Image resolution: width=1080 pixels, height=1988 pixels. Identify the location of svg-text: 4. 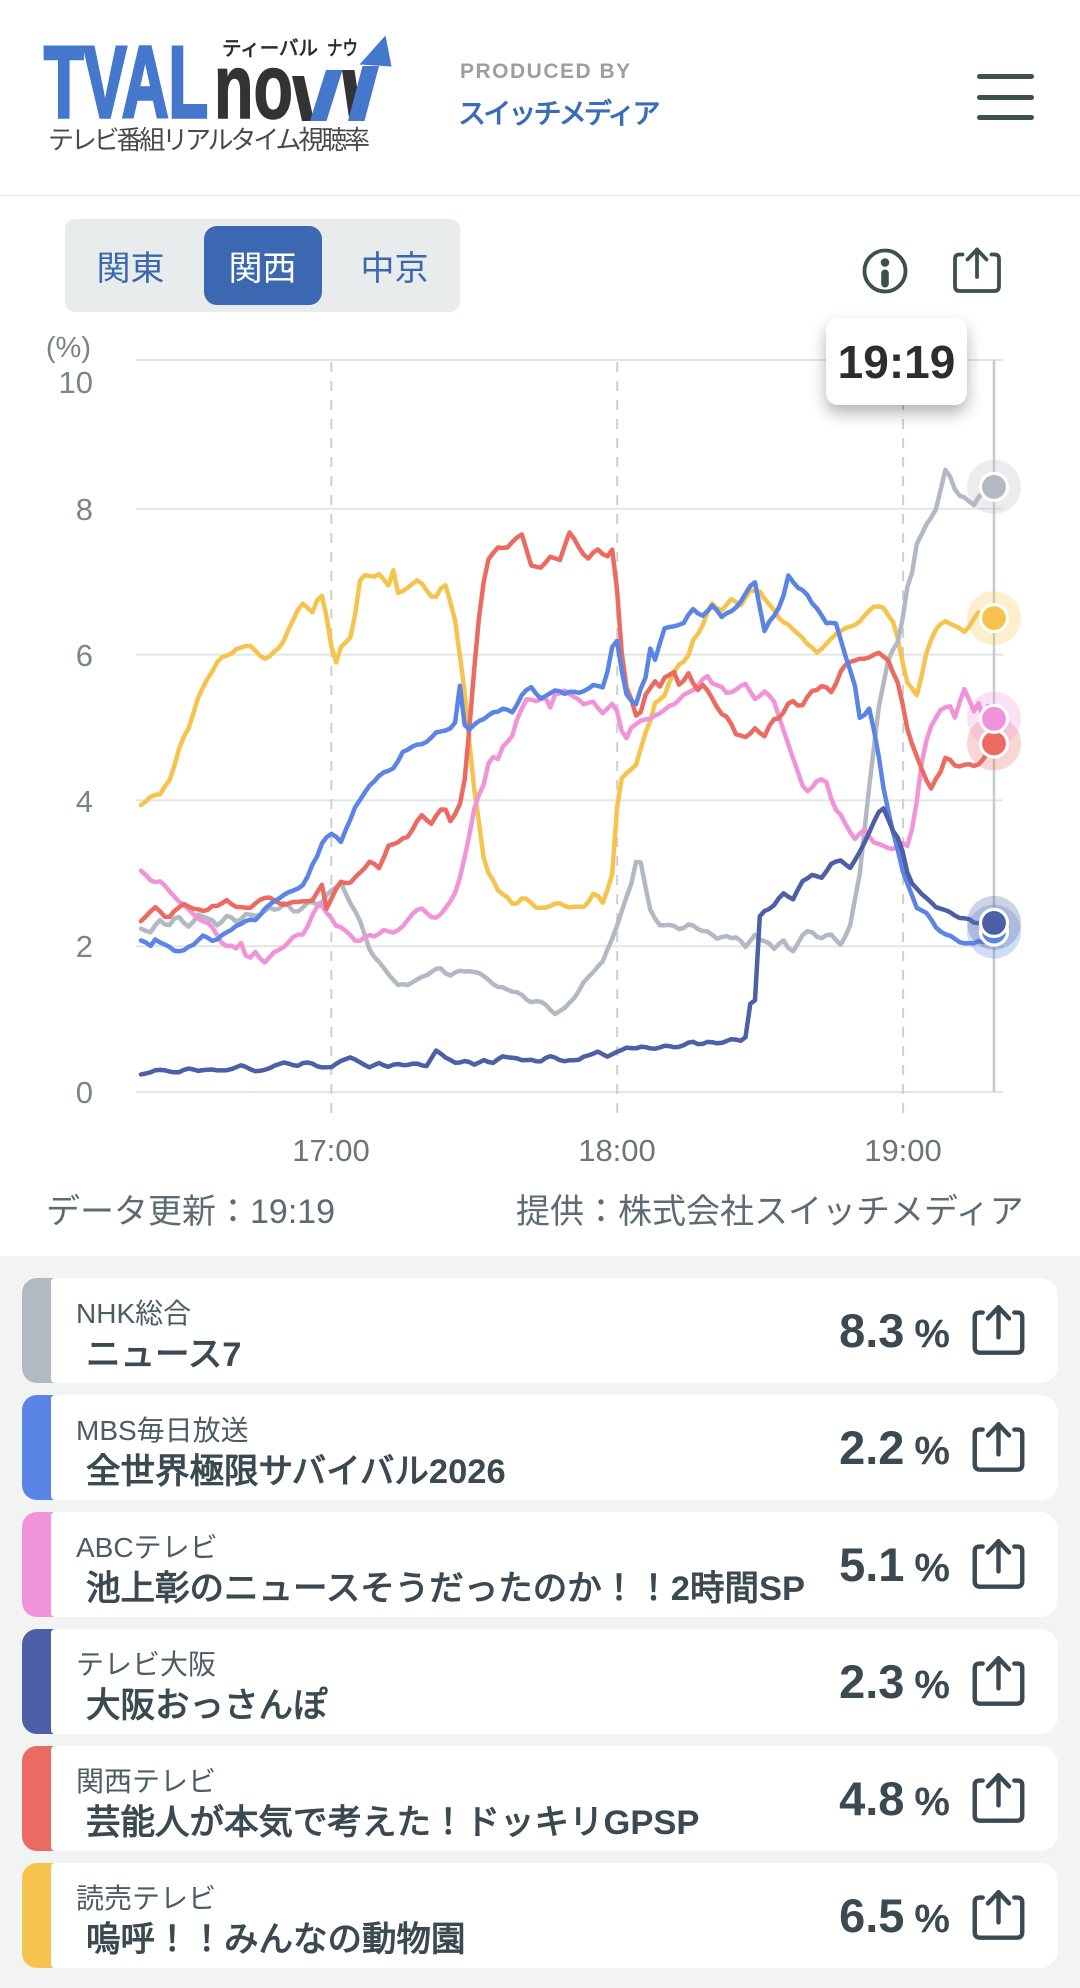
(84, 801).